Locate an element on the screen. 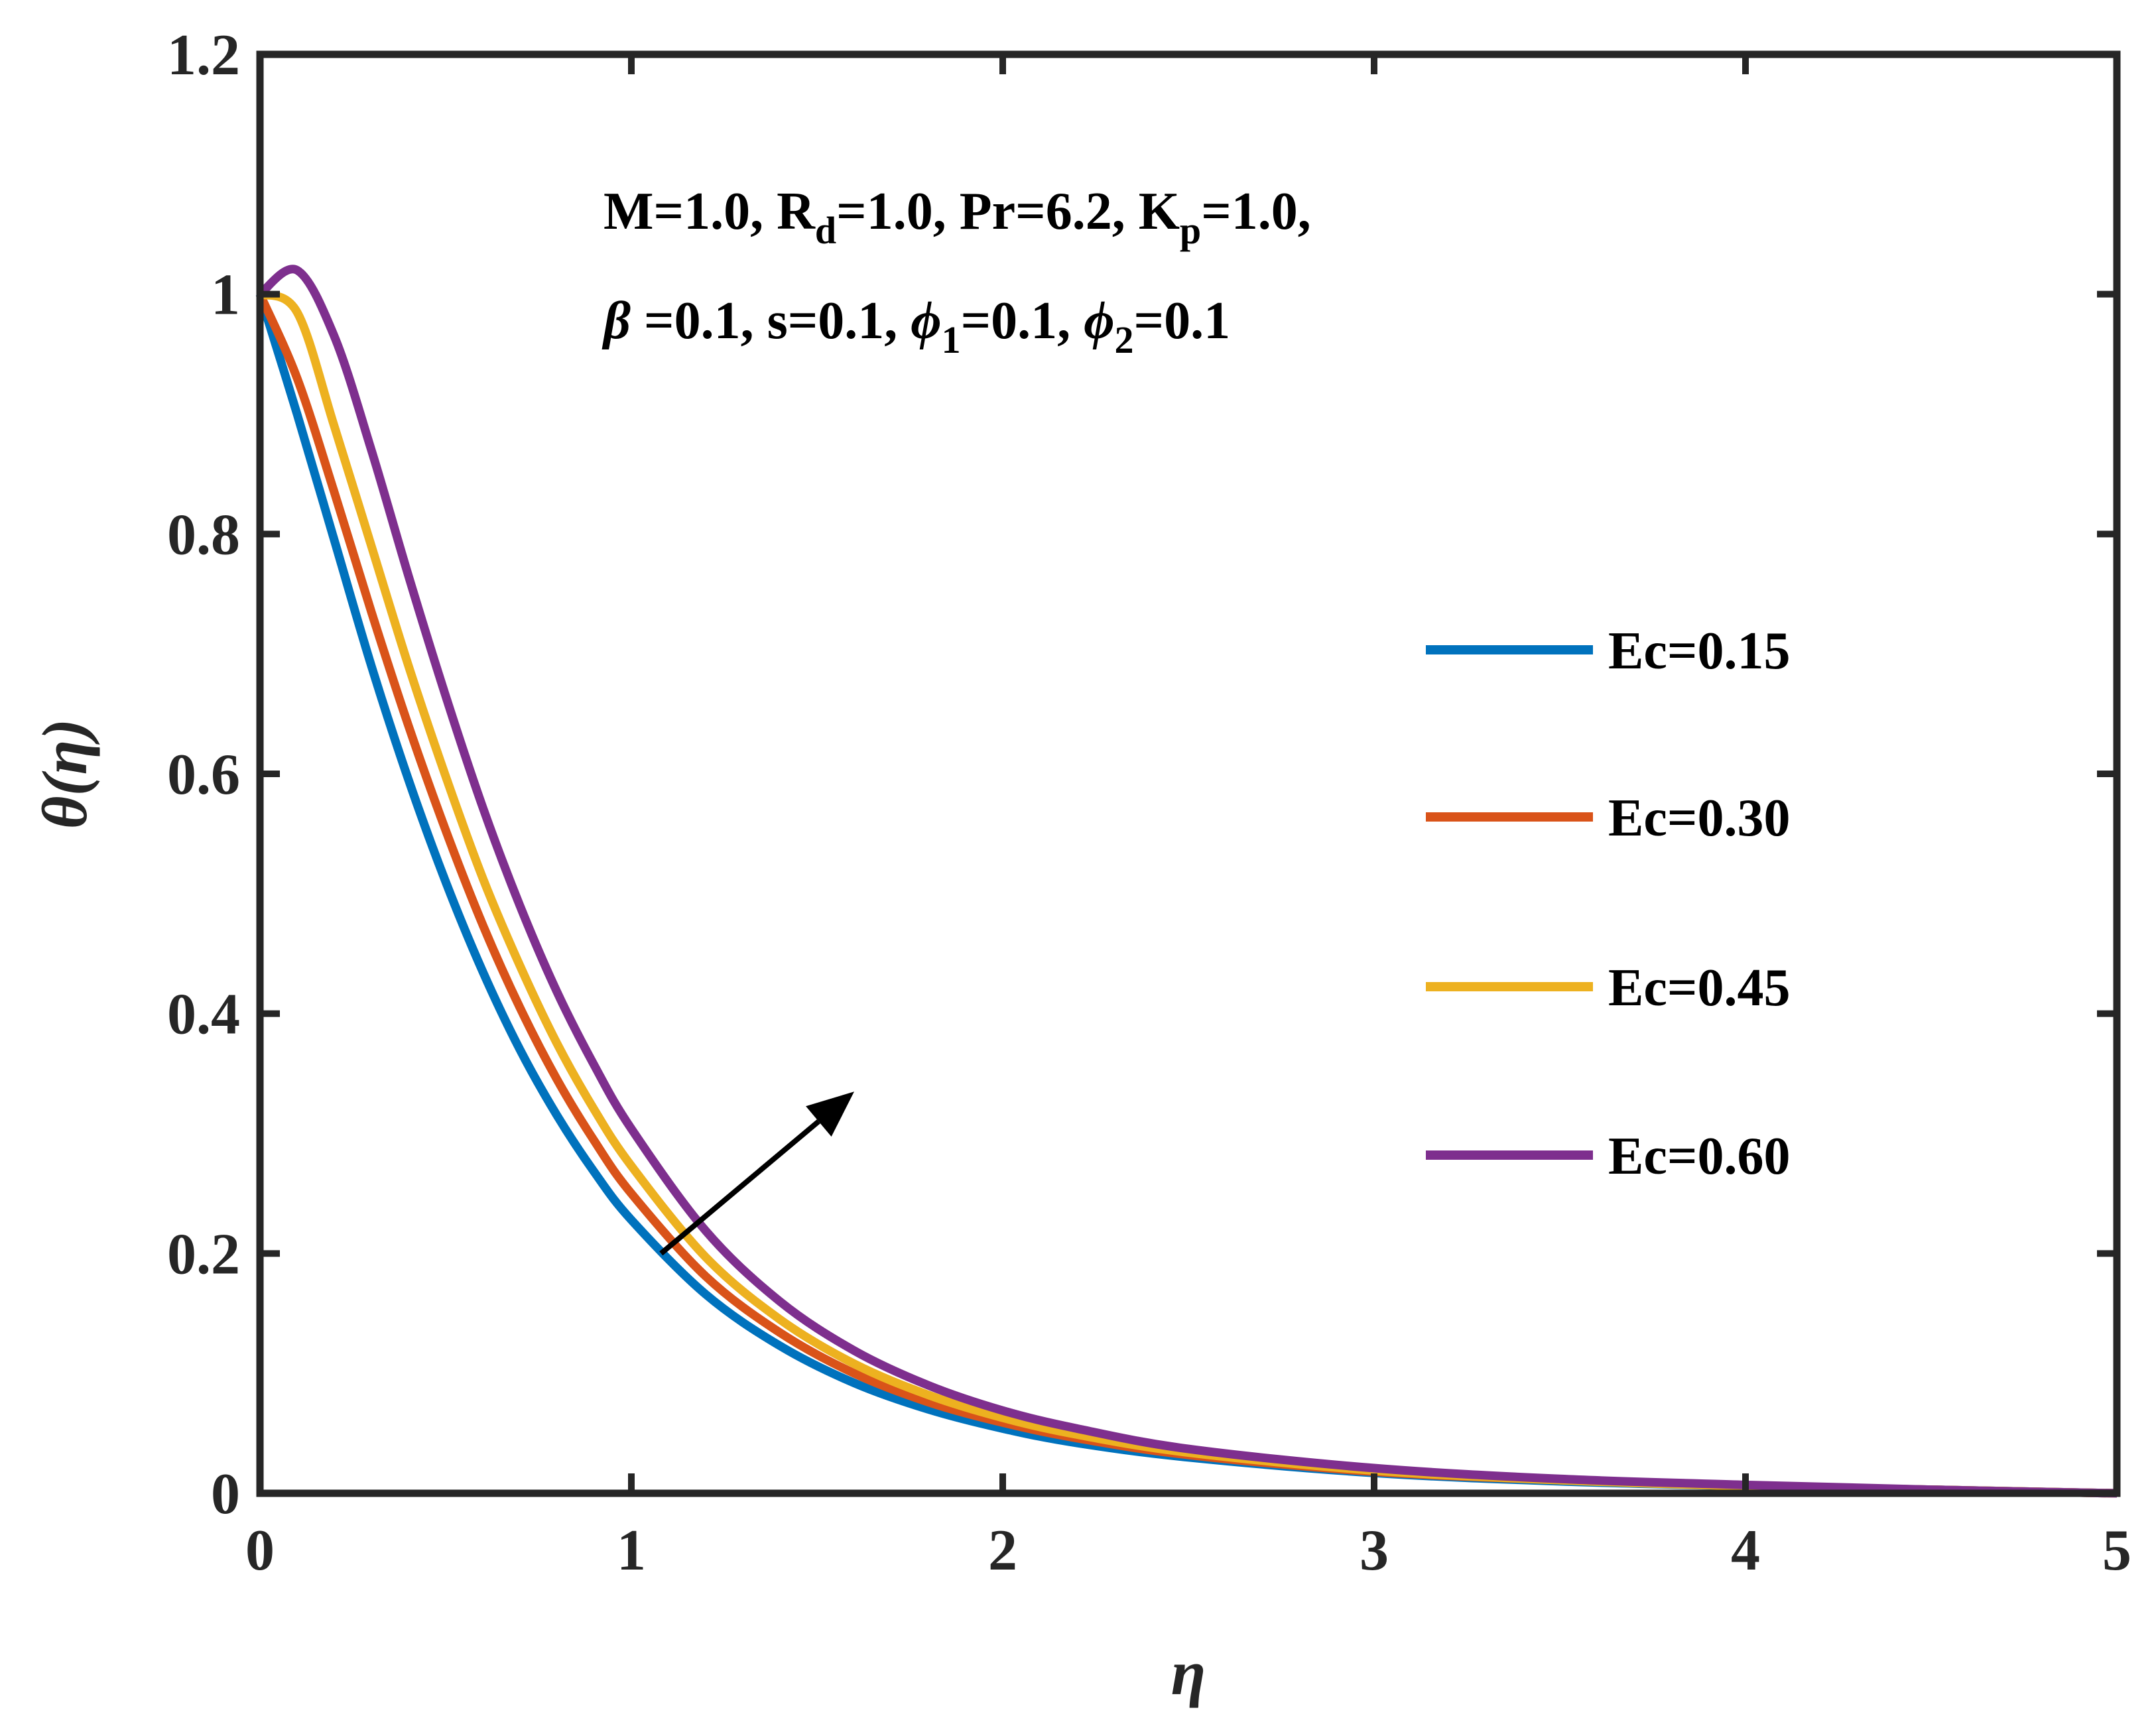 The height and width of the screenshot is (1734, 2156). annotation-text: =1.0, Pr=6.2, K is located at coordinates (1008, 211).